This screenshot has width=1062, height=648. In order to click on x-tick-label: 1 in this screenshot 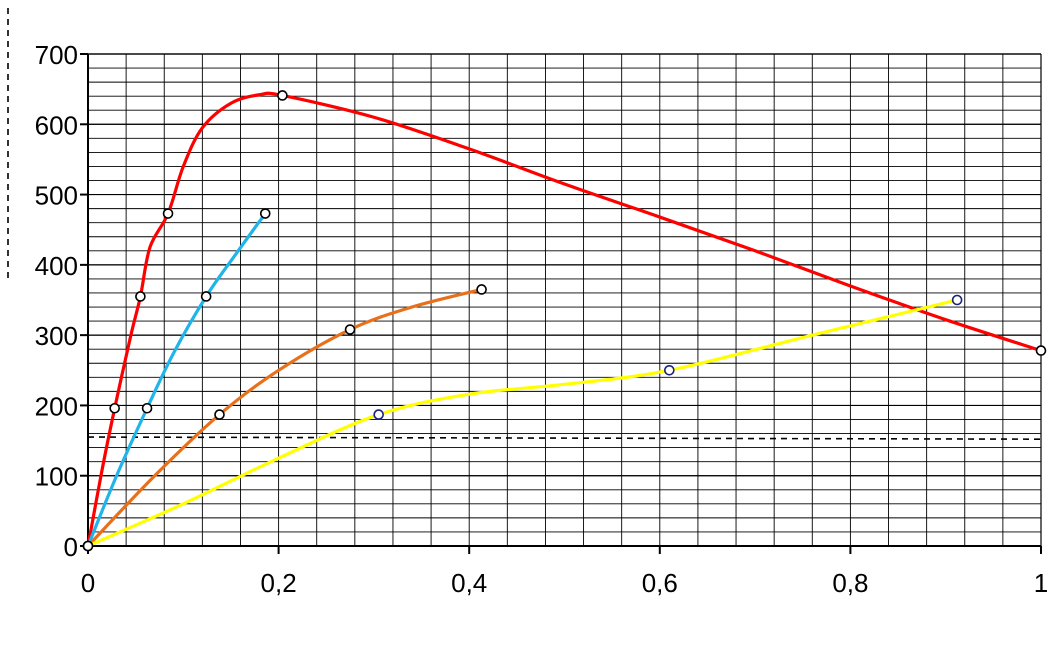, I will do `click(1041, 583)`.